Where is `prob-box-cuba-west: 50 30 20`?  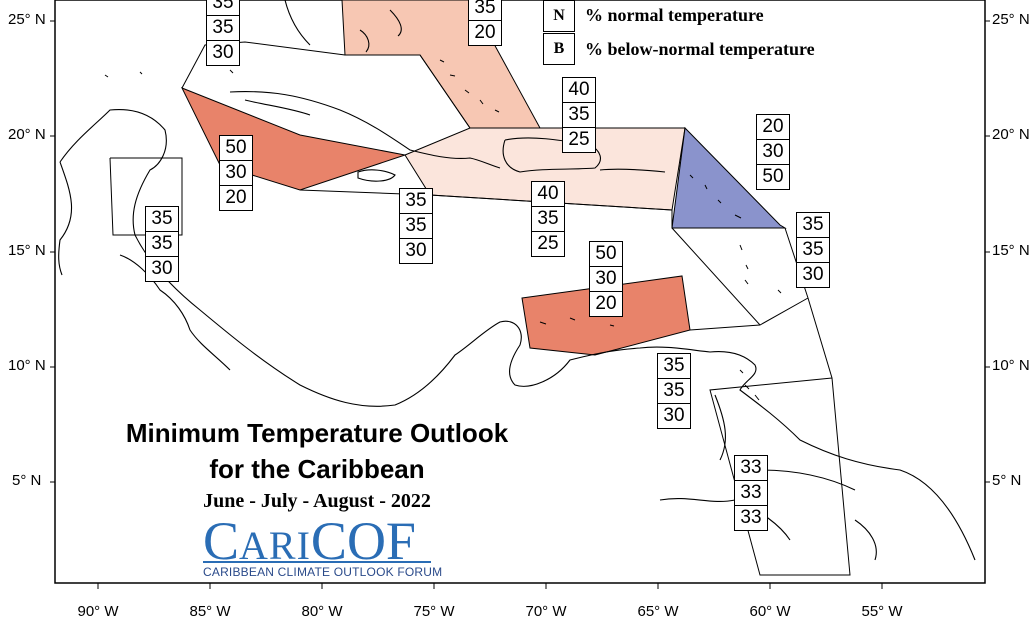 prob-box-cuba-west: 50 30 20 is located at coordinates (236, 173).